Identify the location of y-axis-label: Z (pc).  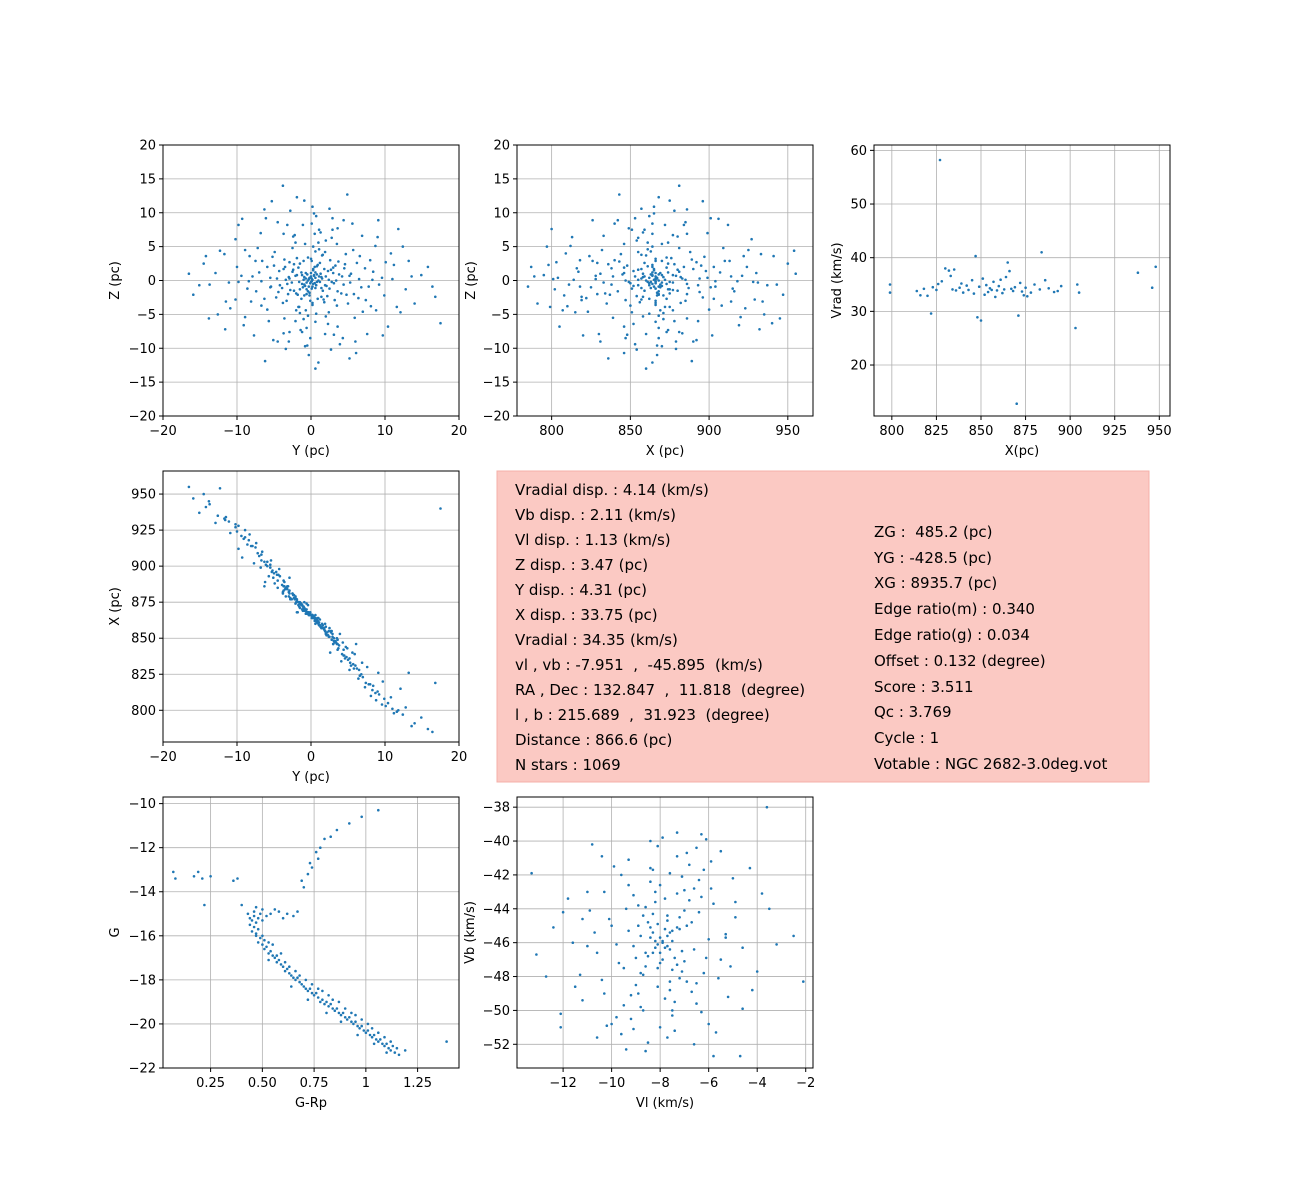
(115, 280).